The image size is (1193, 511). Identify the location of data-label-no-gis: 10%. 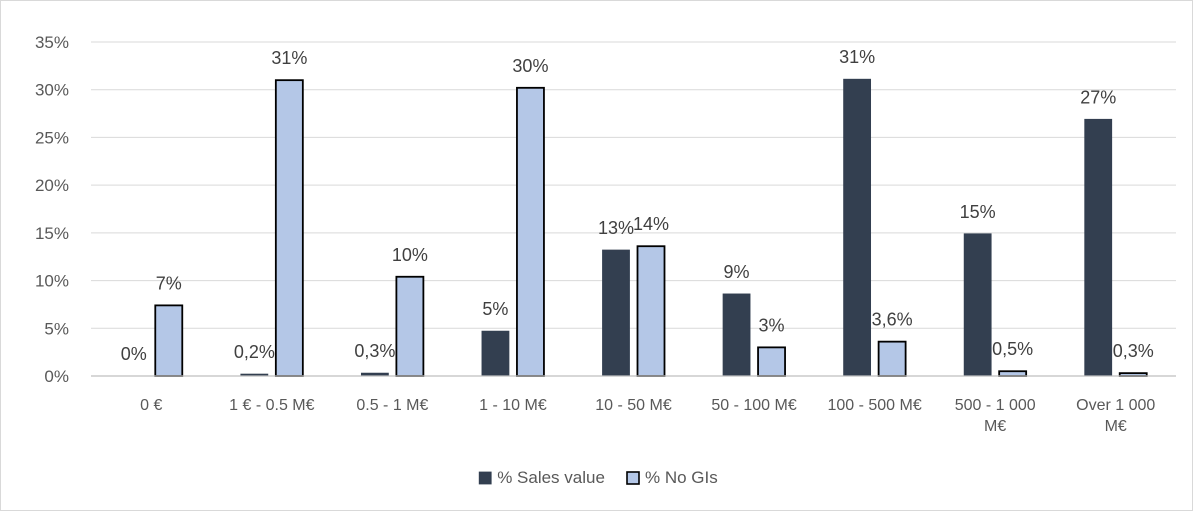
(410, 255).